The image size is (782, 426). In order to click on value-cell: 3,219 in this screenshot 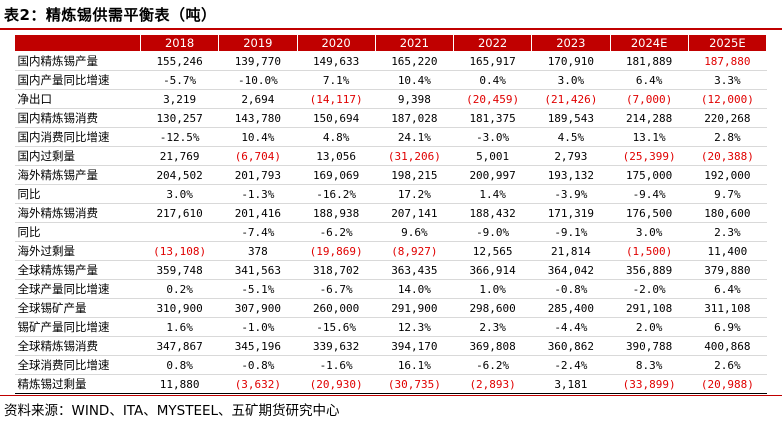, I will do `click(179, 99)`.